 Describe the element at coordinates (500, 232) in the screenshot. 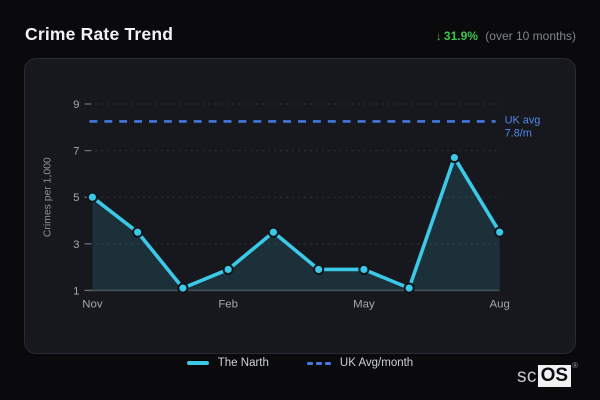

I see `data-point-aug` at that location.